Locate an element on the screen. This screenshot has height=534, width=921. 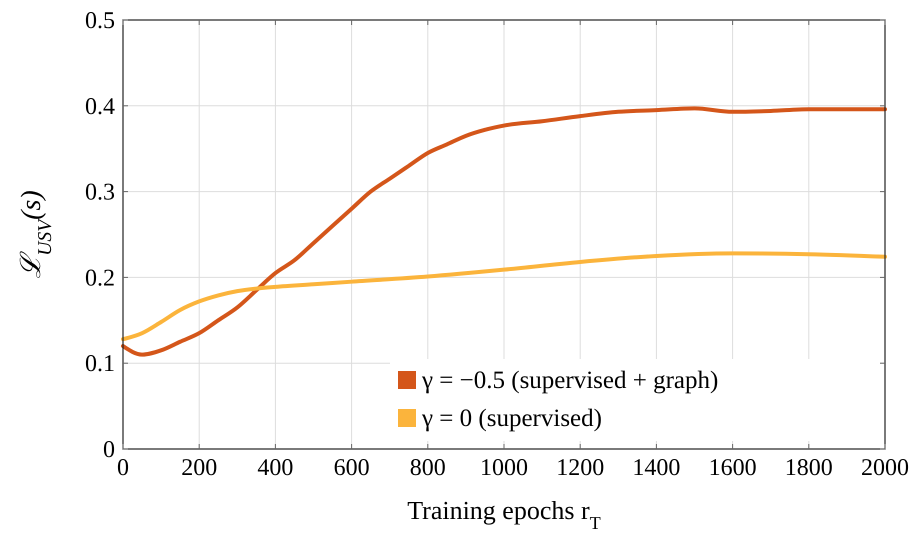
x-tick-label: 1400 is located at coordinates (656, 468).